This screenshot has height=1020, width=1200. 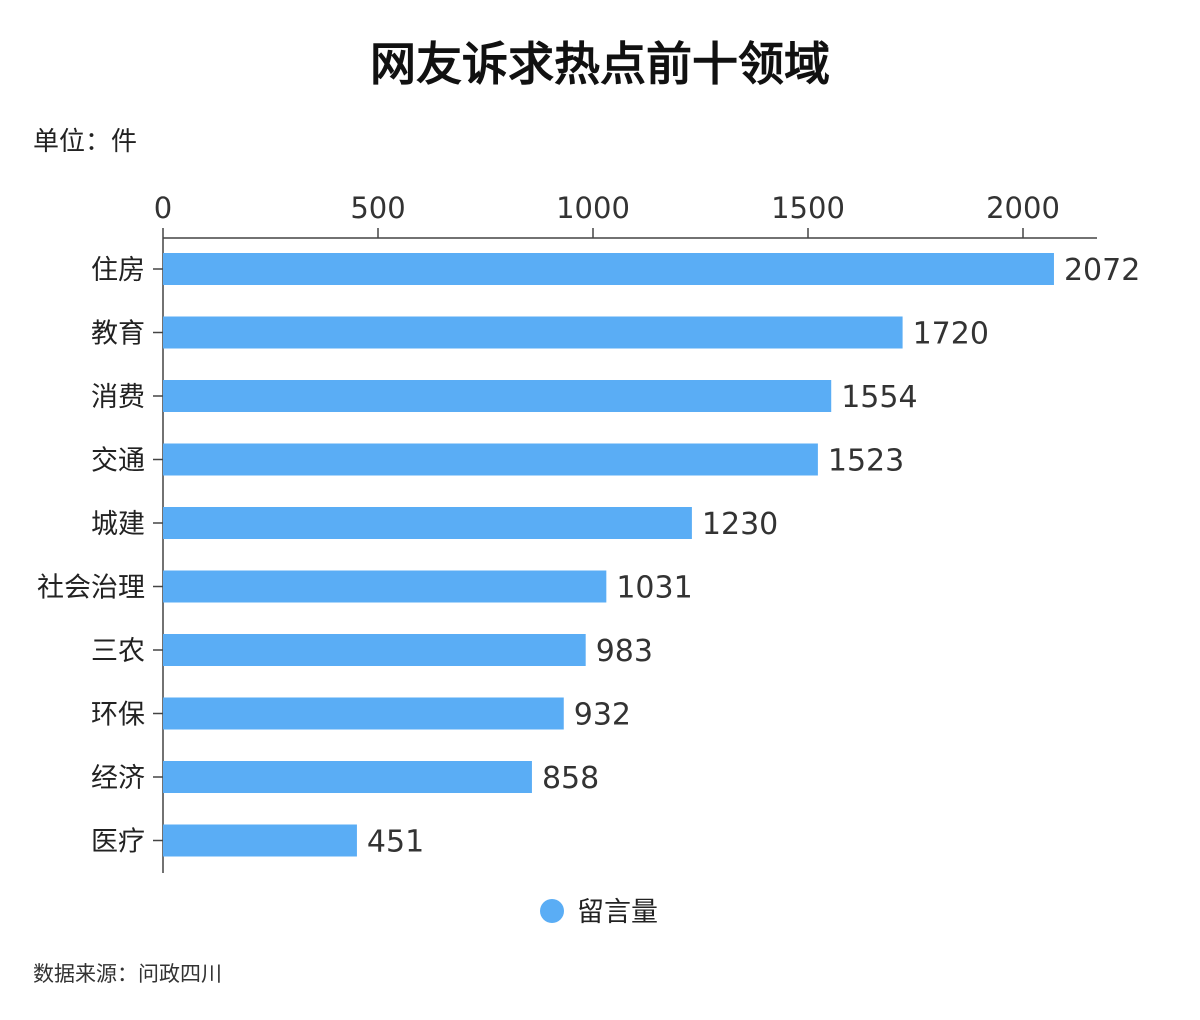 I want to click on bar-value-label: 1720, so click(x=951, y=334).